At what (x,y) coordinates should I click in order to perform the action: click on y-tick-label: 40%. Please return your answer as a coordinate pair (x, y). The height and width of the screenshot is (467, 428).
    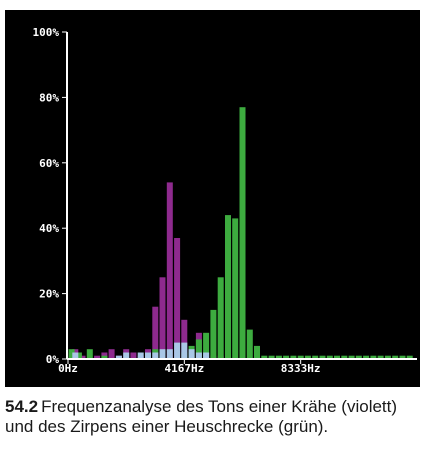
    Looking at the image, I should click on (49, 228).